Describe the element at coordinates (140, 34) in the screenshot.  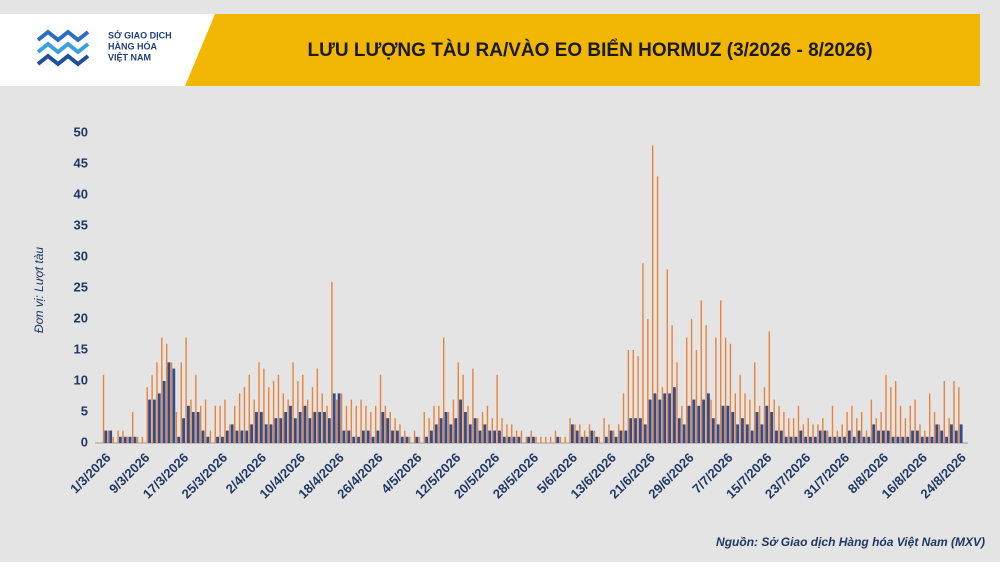
I see `logo-text: SỞ GIAO DỊCH` at that location.